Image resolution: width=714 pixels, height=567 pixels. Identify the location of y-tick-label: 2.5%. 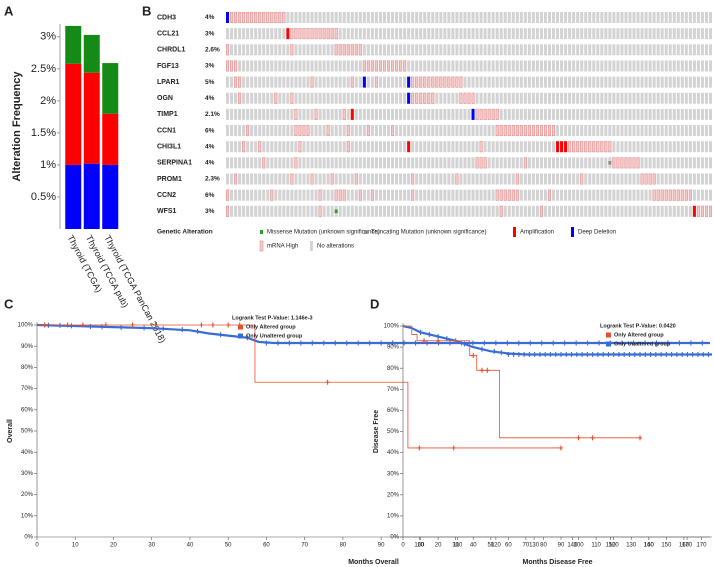
(43, 69).